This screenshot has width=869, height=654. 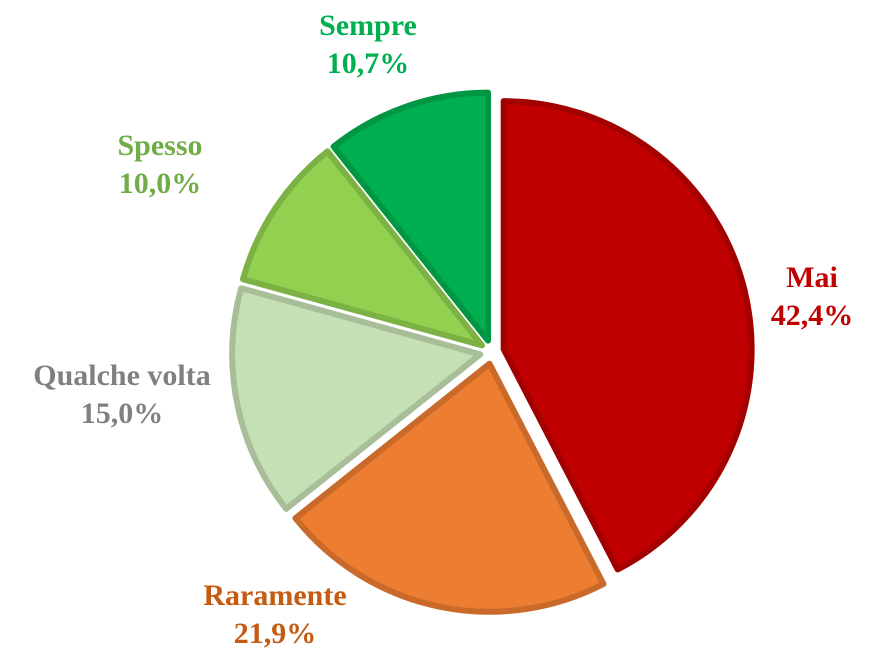 I want to click on slice-label: Qualche volta, so click(x=122, y=375).